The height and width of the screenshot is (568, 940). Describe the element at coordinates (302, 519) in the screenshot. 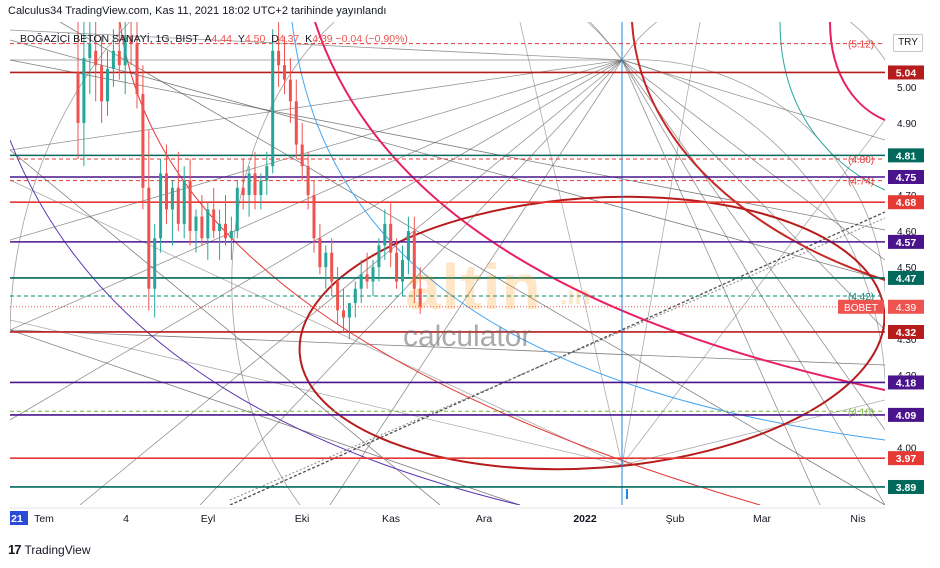

I see `x-tick-label: Eki` at that location.